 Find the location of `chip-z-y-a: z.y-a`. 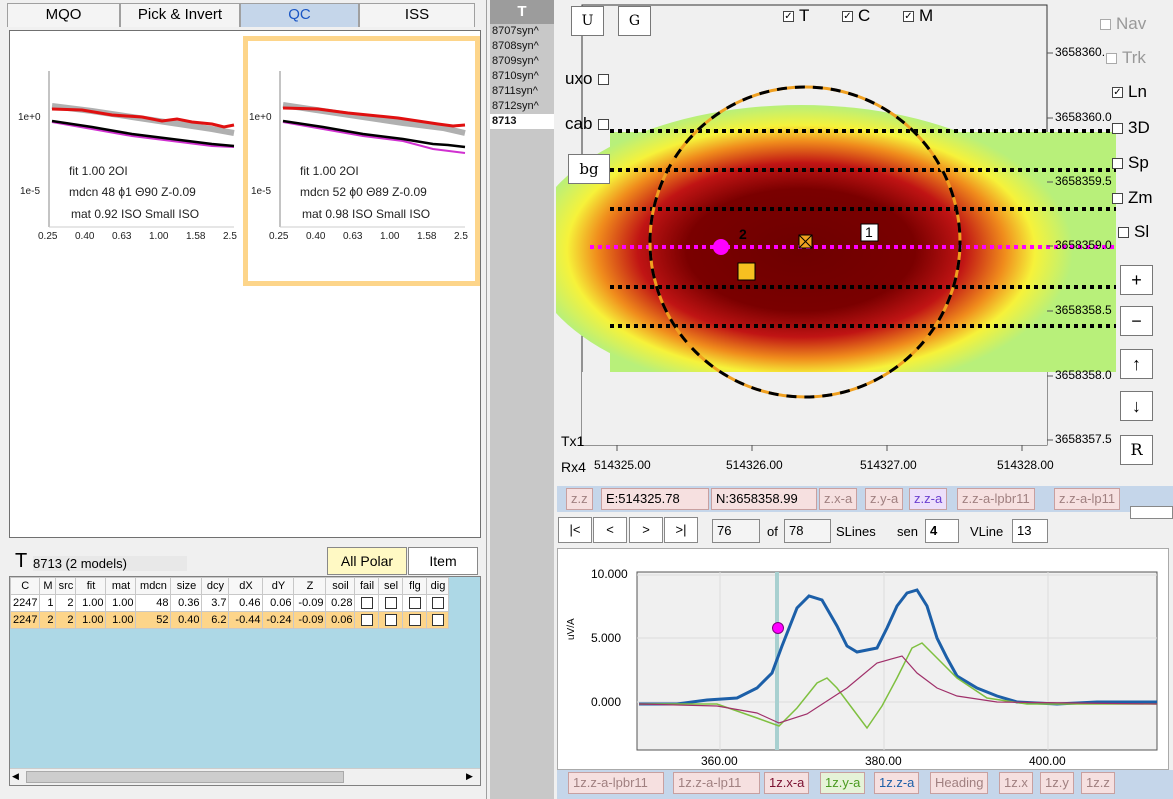

chip-z-y-a: z.y-a is located at coordinates (884, 499).